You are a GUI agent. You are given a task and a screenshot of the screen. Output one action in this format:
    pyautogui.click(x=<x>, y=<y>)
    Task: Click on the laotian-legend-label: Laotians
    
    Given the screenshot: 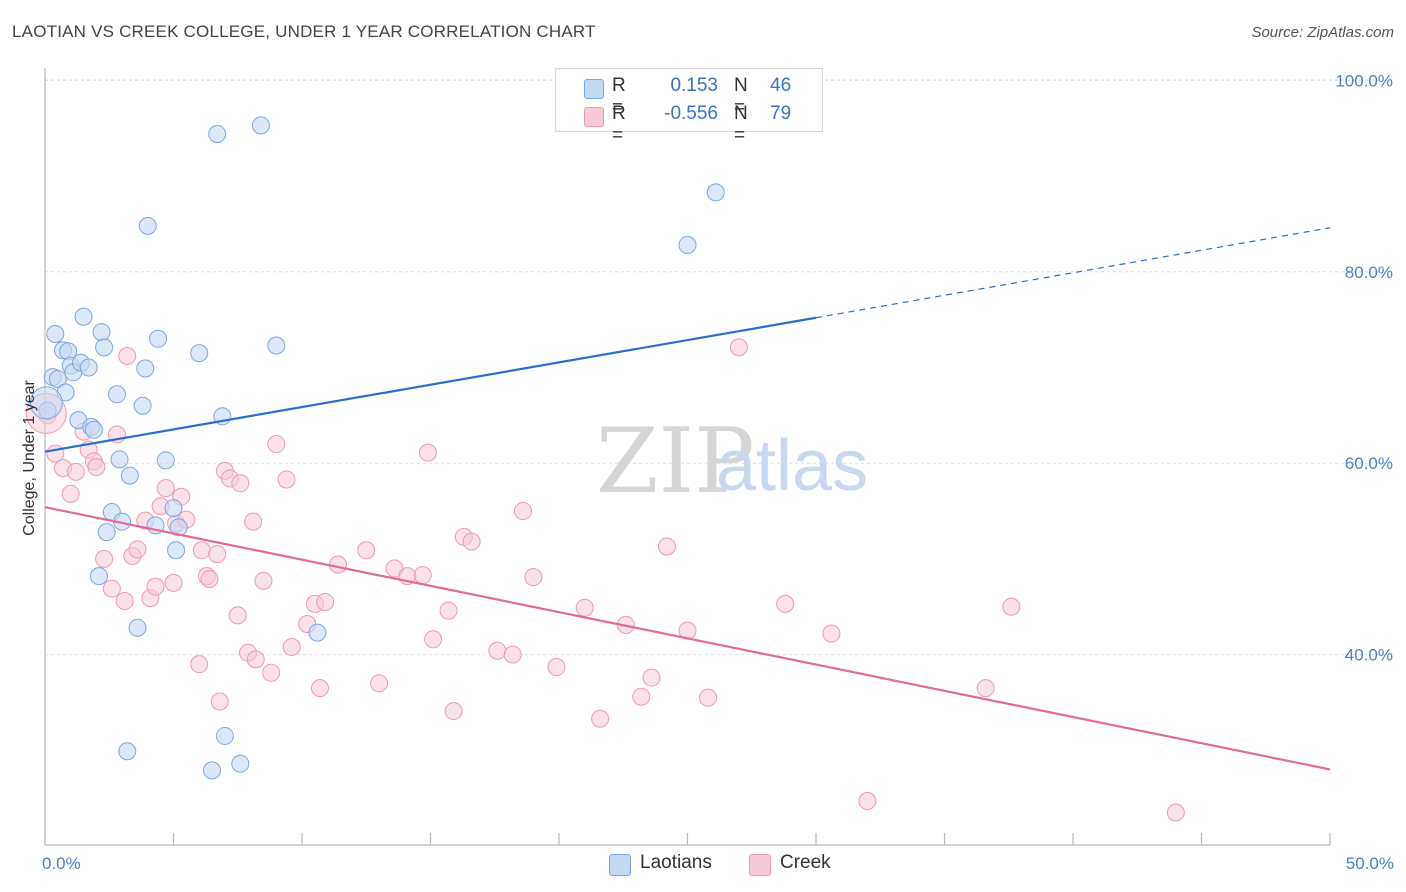 What is the action you would take?
    pyautogui.click(x=676, y=862)
    